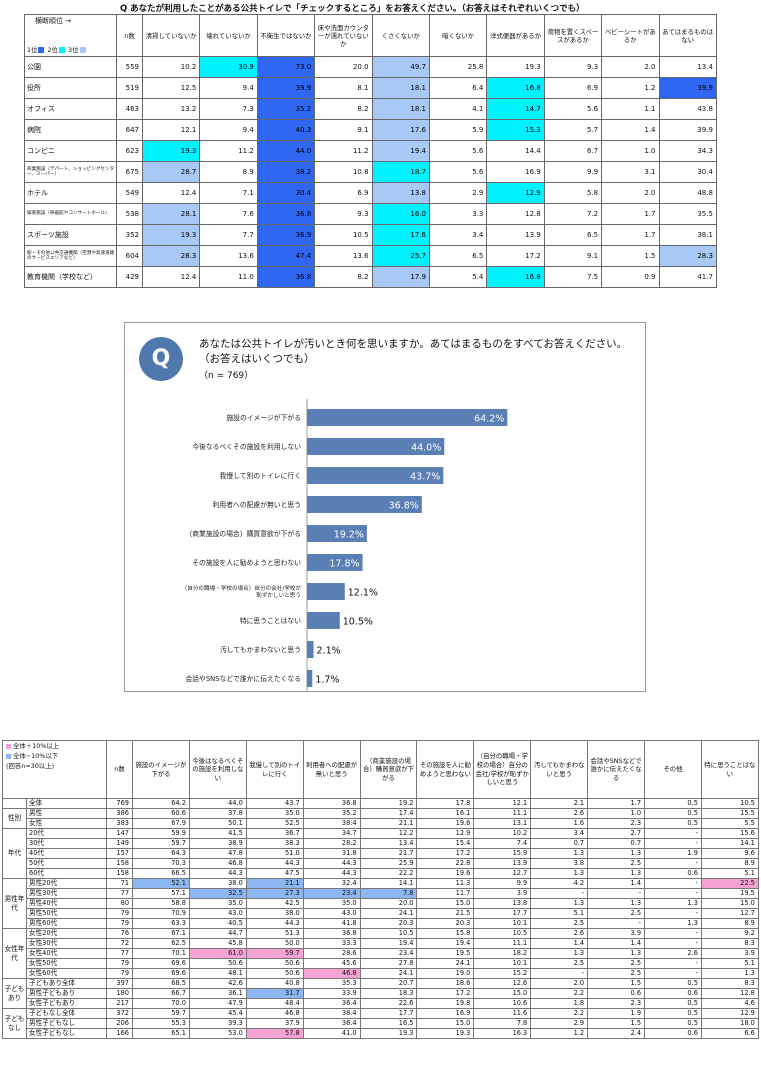  Describe the element at coordinates (70, 88) in the screenshot. I see `row-label: 役所` at that location.